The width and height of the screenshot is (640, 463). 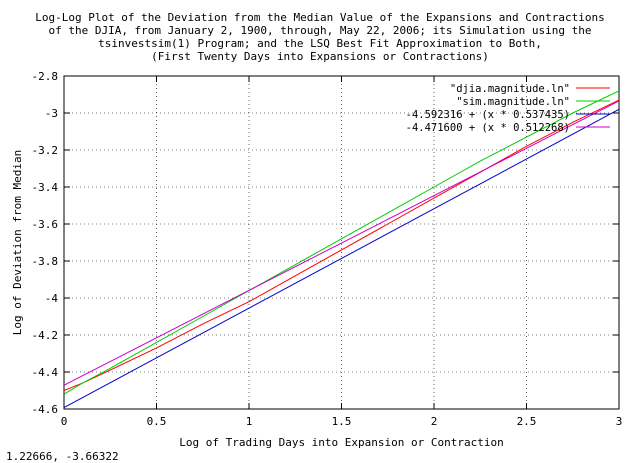 I want to click on x-tick-label: 2, so click(x=434, y=421).